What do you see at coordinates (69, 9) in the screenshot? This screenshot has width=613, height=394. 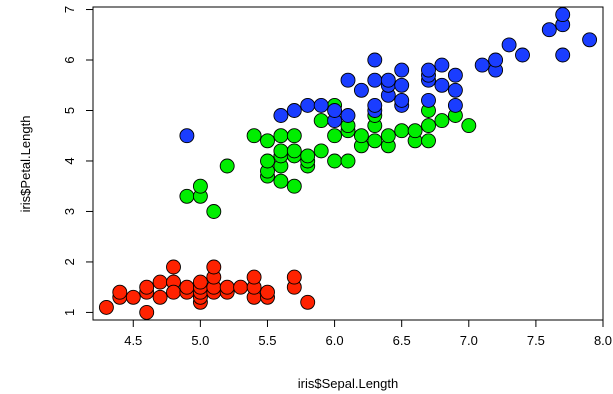 I see `y-tick-label: 7` at bounding box center [69, 9].